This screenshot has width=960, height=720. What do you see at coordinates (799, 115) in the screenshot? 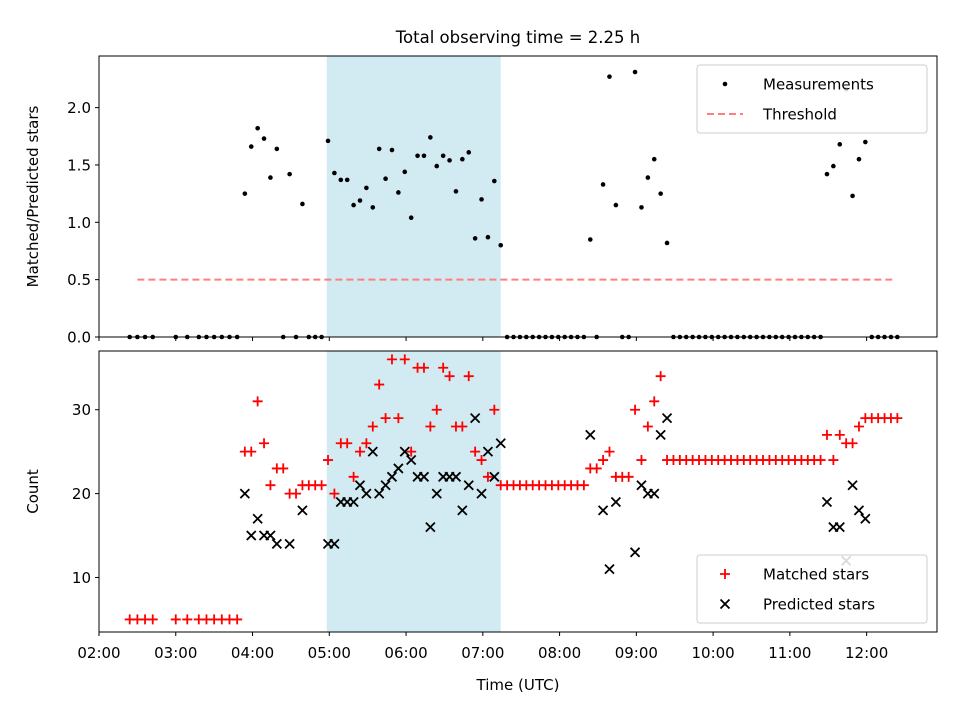
I see `legend-label: Threshold` at bounding box center [799, 115].